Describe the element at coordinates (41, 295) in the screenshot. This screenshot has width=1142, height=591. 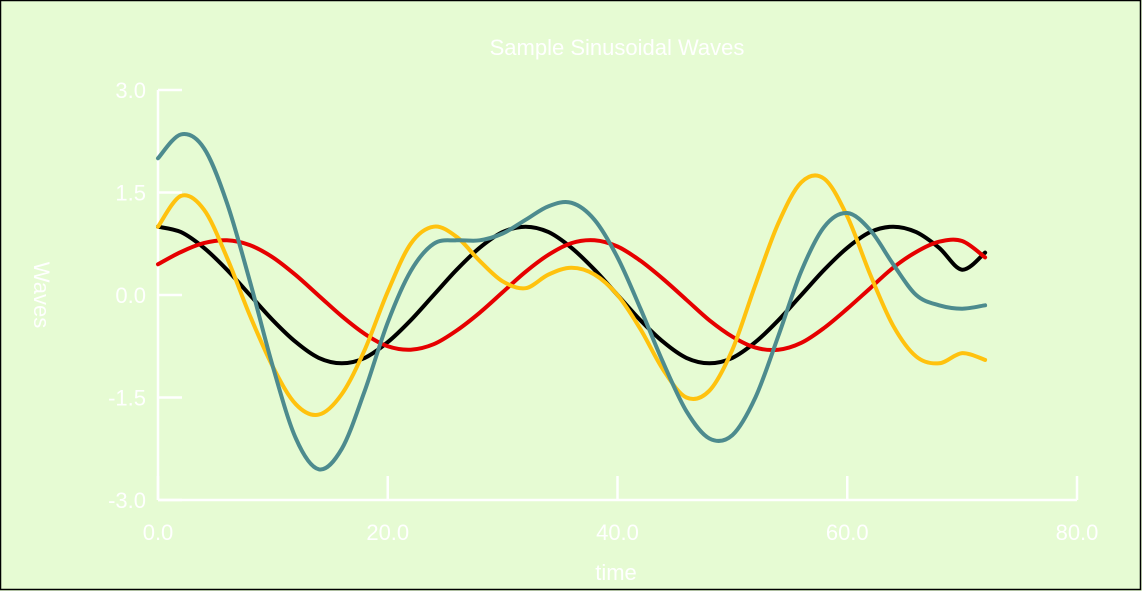
I see `y-axis-label: Waves` at that location.